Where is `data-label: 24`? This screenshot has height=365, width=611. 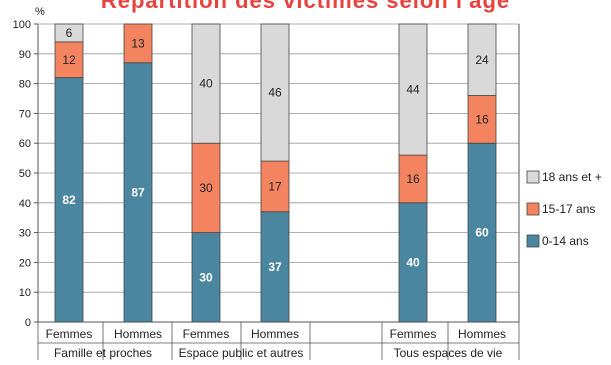
data-label: 24 is located at coordinates (482, 60).